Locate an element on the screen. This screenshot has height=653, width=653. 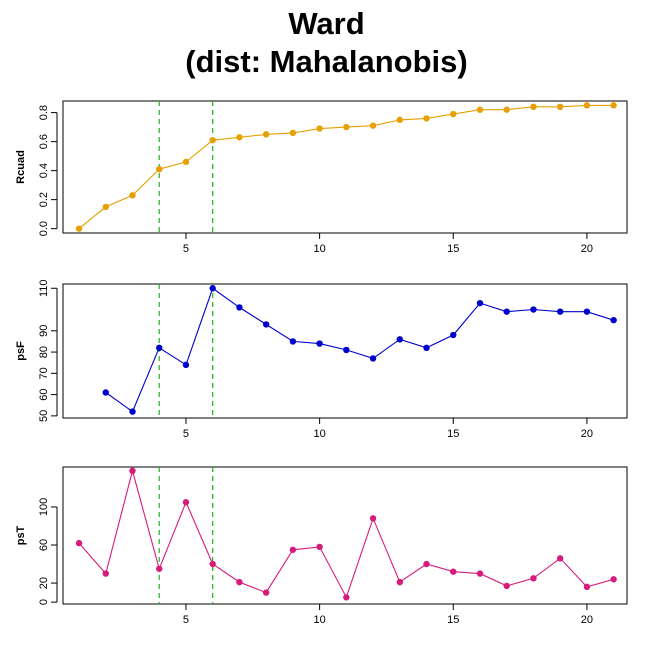
psf-x-tick-label: 5 is located at coordinates (186, 434).